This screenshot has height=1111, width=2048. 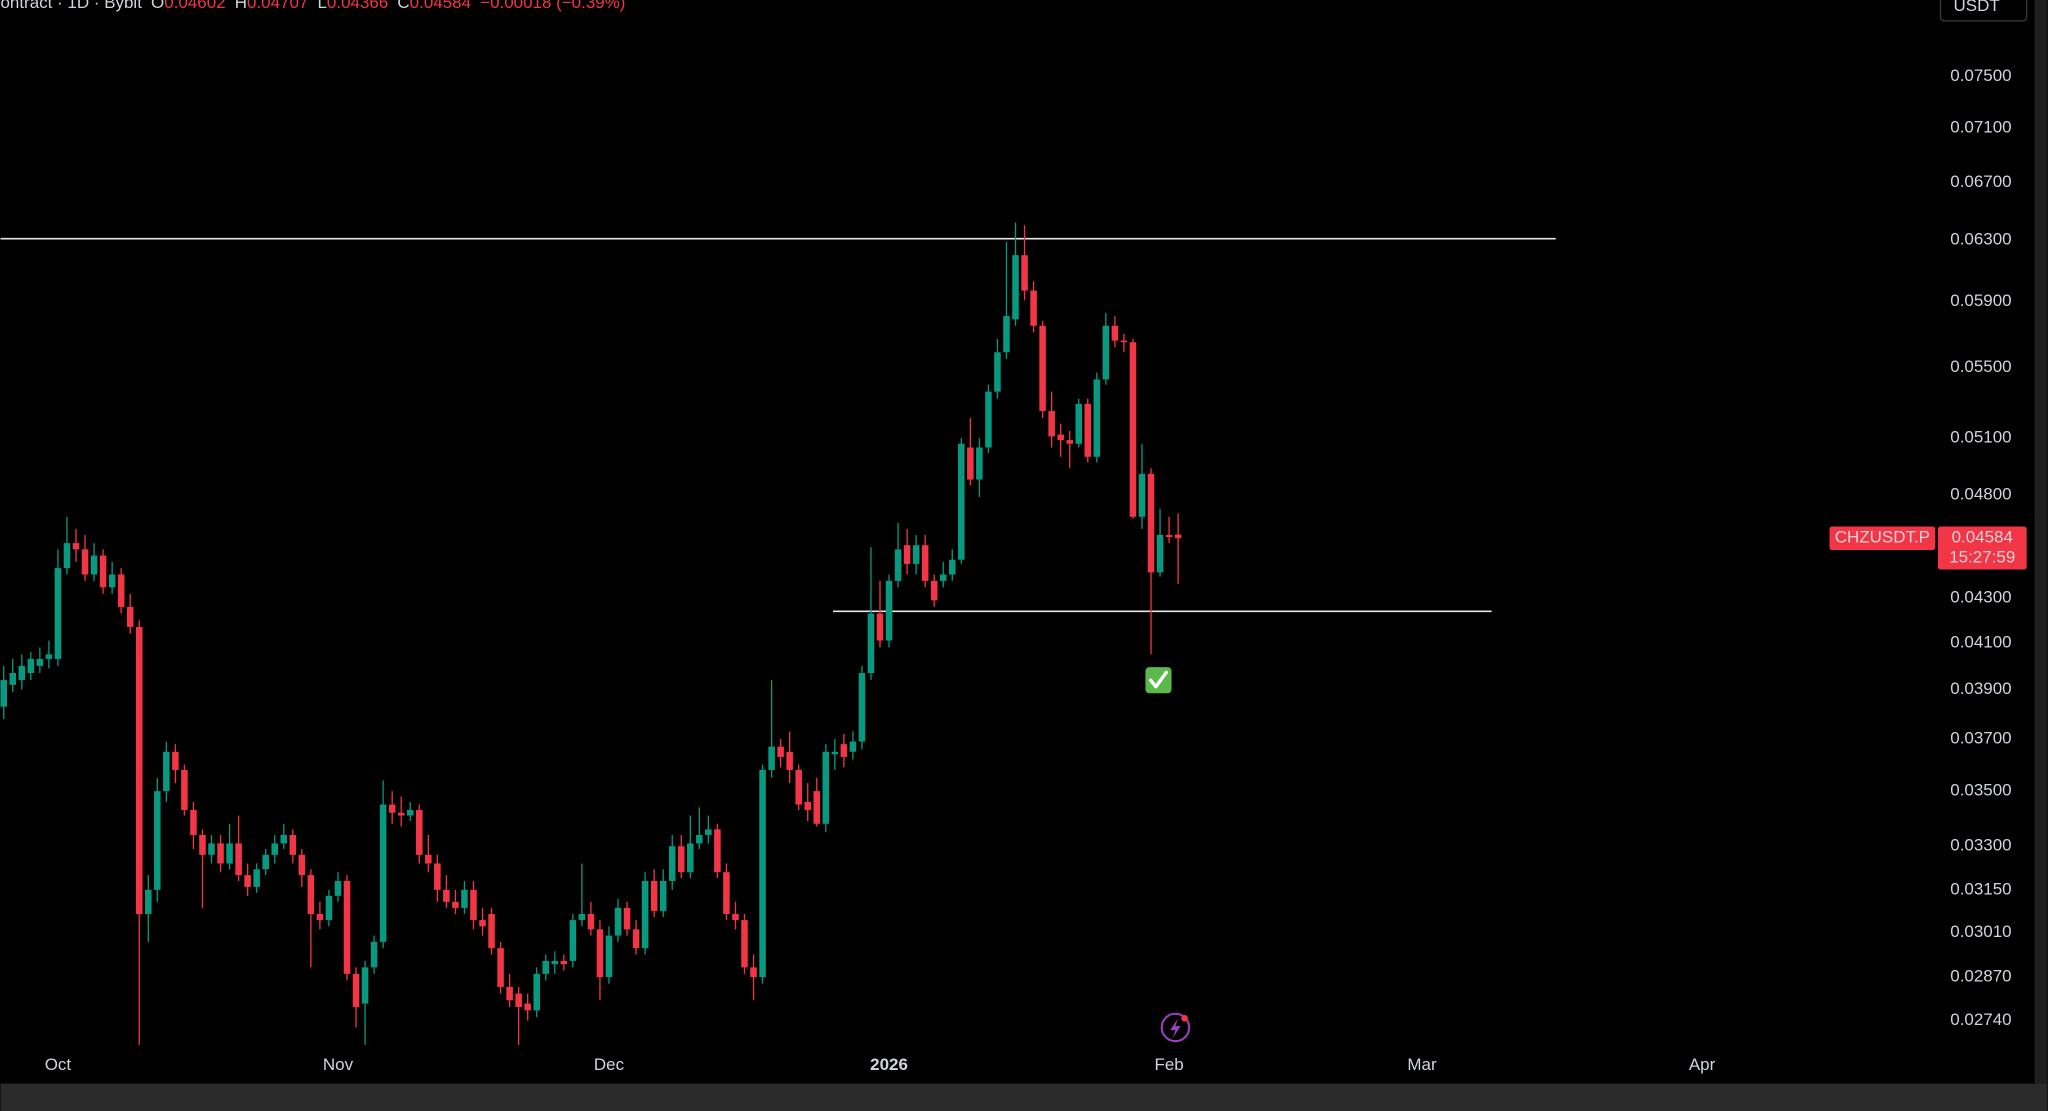 What do you see at coordinates (1980, 641) in the screenshot?
I see `y-tick-label: 0.04100` at bounding box center [1980, 641].